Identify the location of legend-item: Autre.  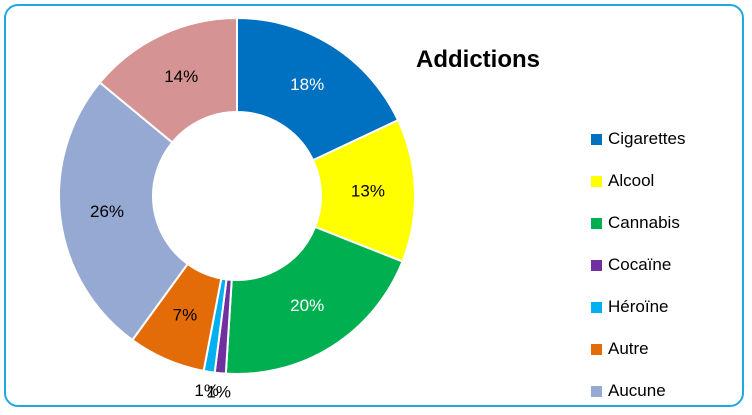
(638, 349).